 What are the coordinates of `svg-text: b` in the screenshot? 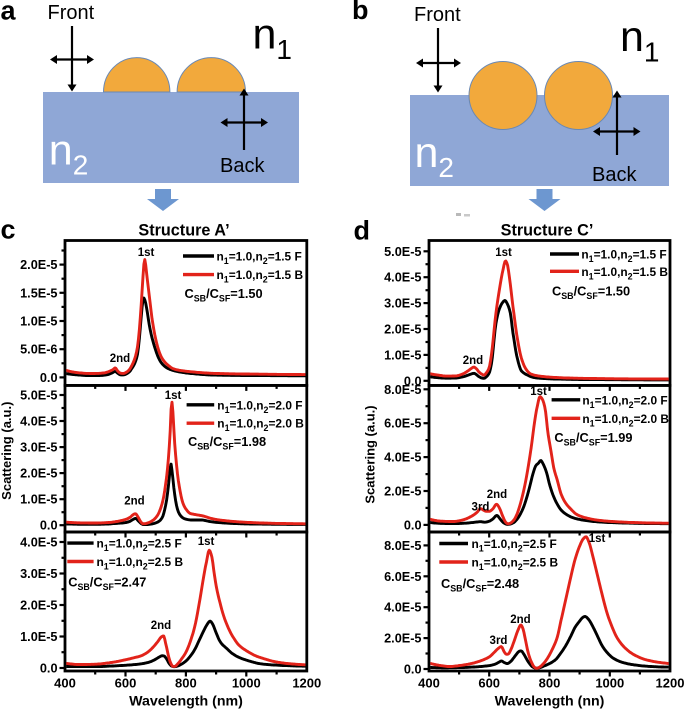 It's located at (360, 12).